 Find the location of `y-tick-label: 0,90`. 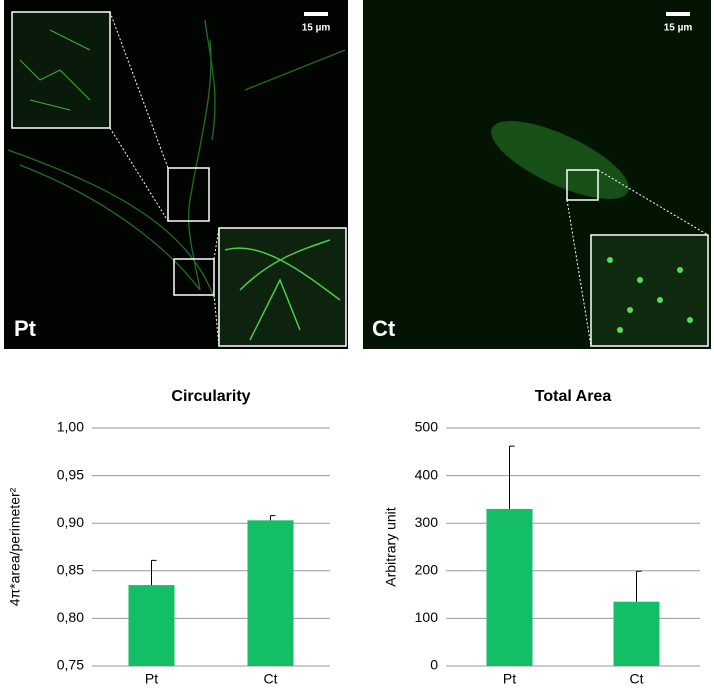

y-tick-label: 0,90 is located at coordinates (70, 522).